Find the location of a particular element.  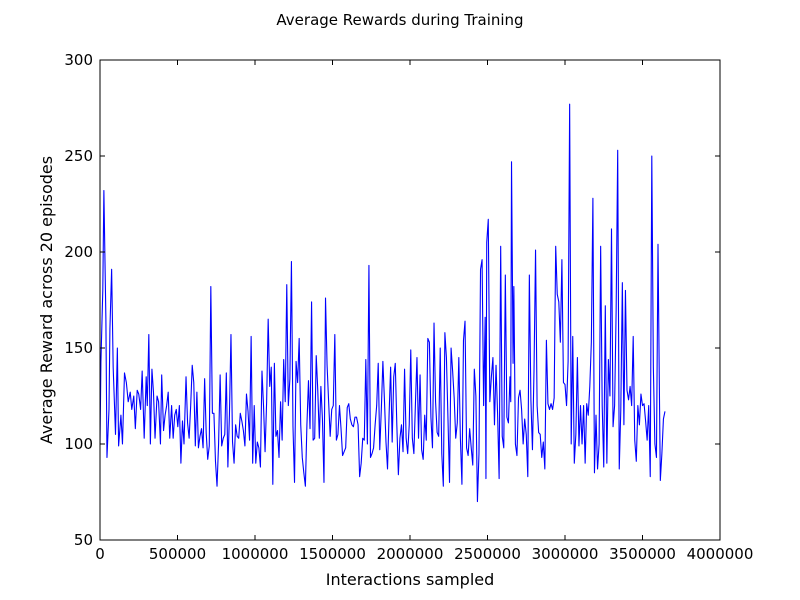

y-tick-label: 150 is located at coordinates (78, 348).